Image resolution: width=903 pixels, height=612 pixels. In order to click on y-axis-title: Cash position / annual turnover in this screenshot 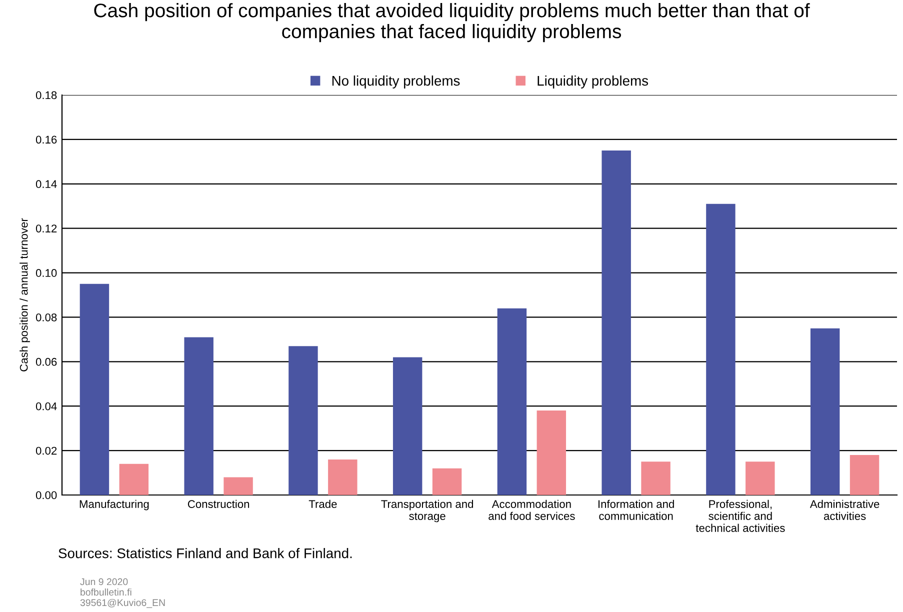, I will do `click(25, 295)`.